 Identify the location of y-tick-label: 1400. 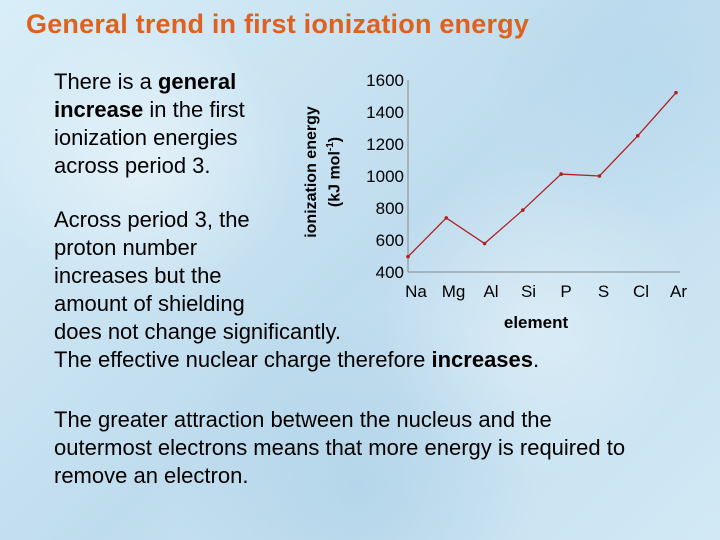
(385, 112).